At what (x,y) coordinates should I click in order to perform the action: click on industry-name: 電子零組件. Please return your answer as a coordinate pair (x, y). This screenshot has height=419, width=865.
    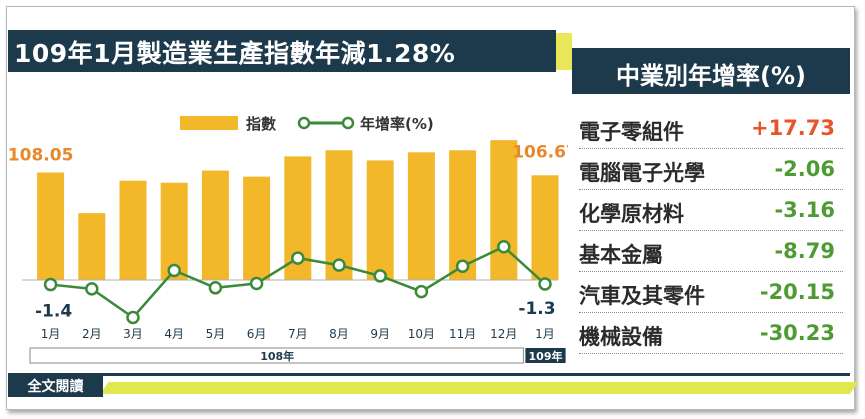
    Looking at the image, I should click on (631, 132).